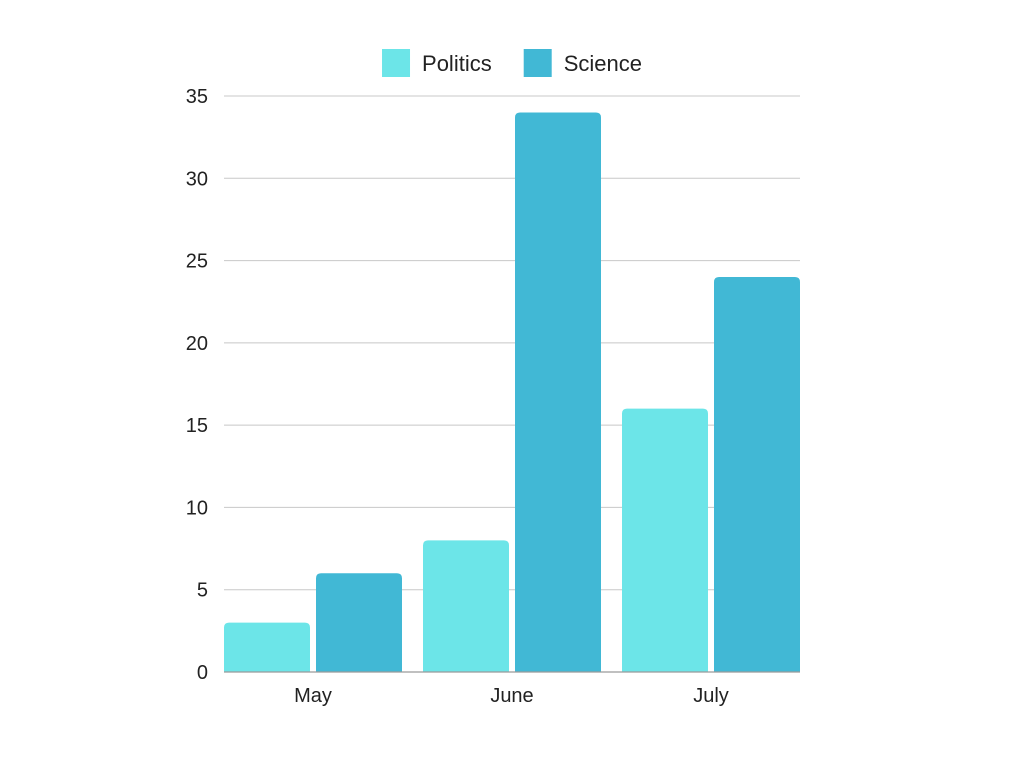 The height and width of the screenshot is (773, 1024). I want to click on y-tick-label: 35, so click(197, 97).